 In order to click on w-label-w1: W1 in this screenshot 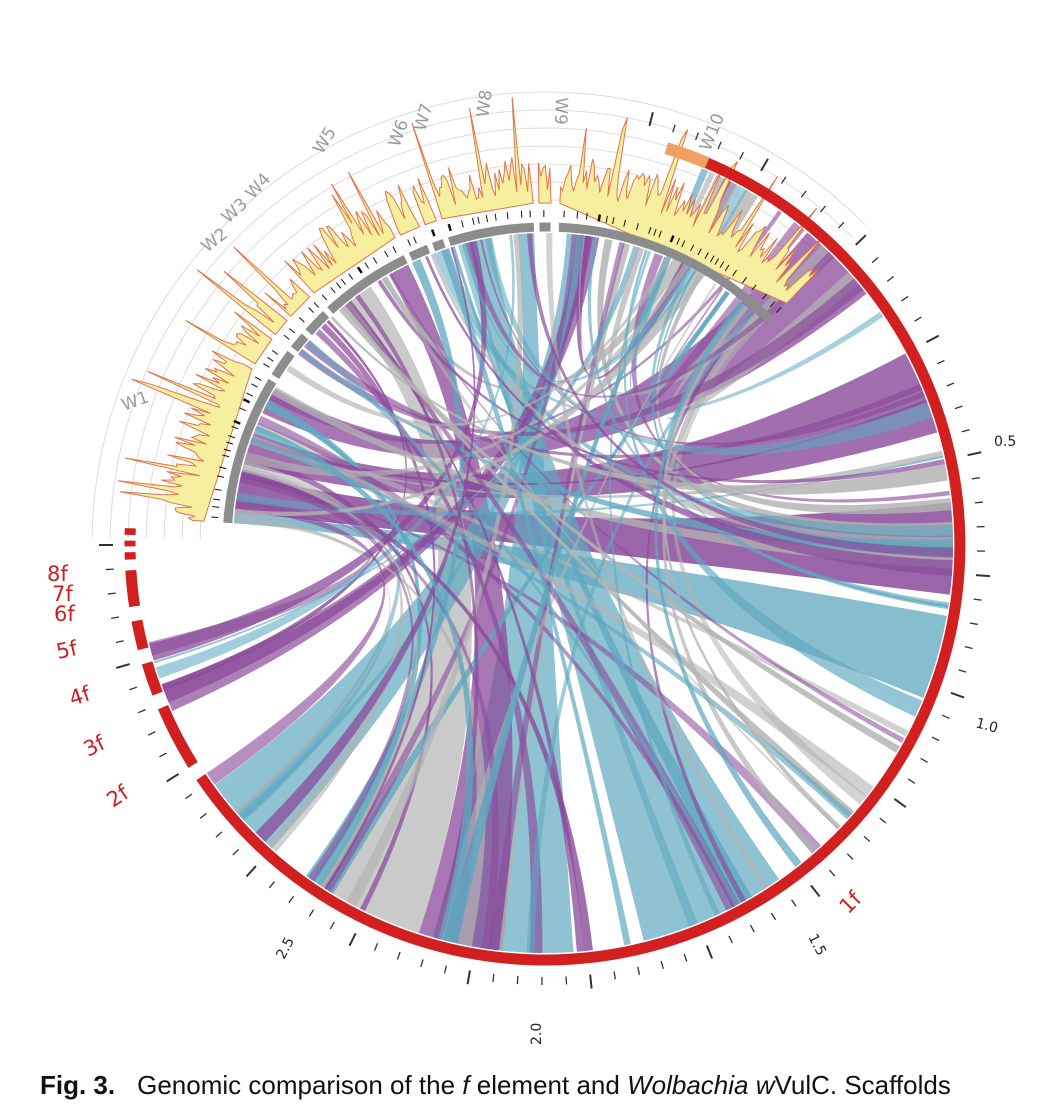, I will do `click(135, 401)`.